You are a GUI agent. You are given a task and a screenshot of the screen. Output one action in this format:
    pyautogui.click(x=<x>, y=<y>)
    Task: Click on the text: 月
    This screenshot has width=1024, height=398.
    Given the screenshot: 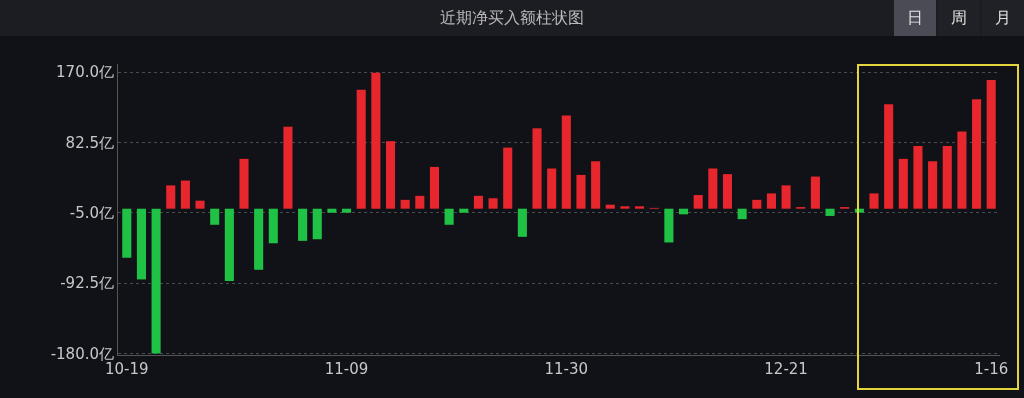 What is the action you would take?
    pyautogui.click(x=1003, y=18)
    